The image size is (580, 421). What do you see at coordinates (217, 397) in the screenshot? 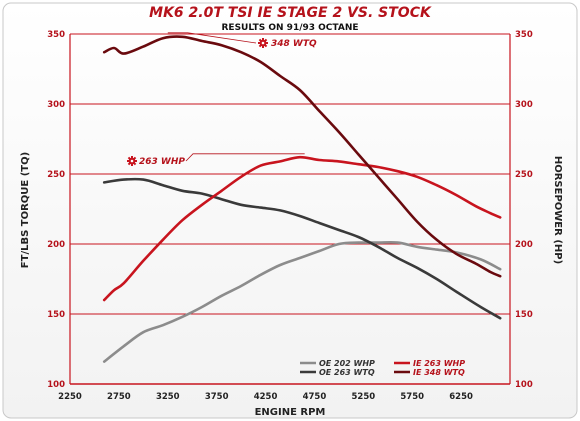
I see `x-tick-3750: 3750` at bounding box center [217, 397].